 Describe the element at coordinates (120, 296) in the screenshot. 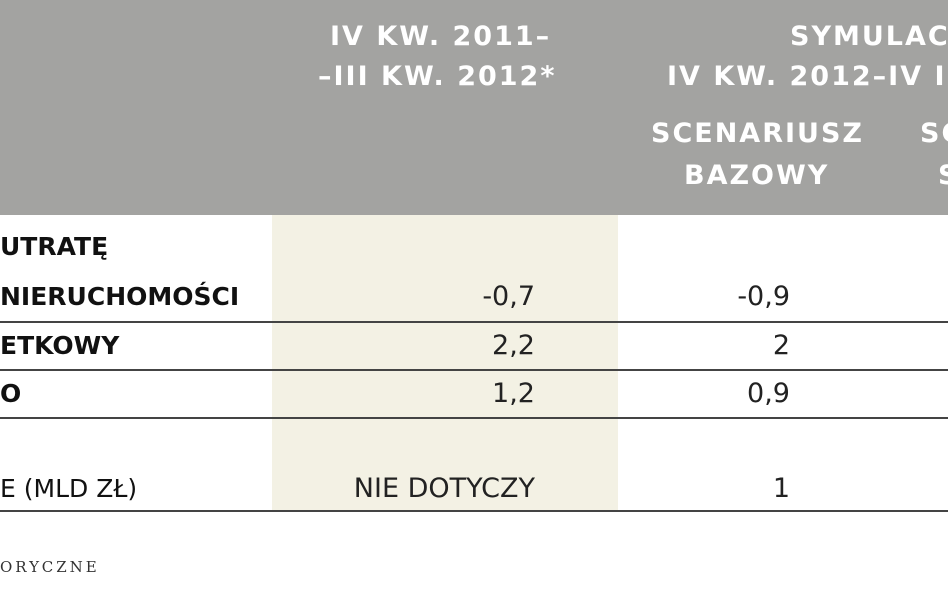

I see `row-label: NIERUCHOMOŚCI` at that location.